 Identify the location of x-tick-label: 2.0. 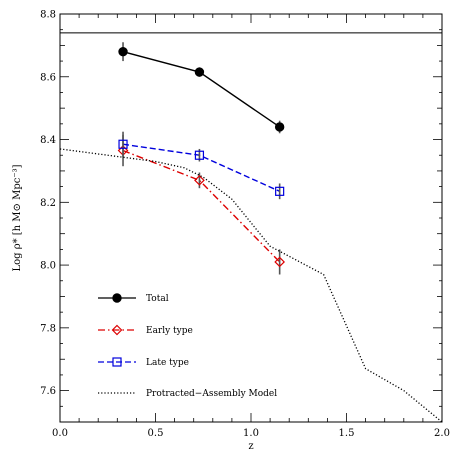
(442, 433).